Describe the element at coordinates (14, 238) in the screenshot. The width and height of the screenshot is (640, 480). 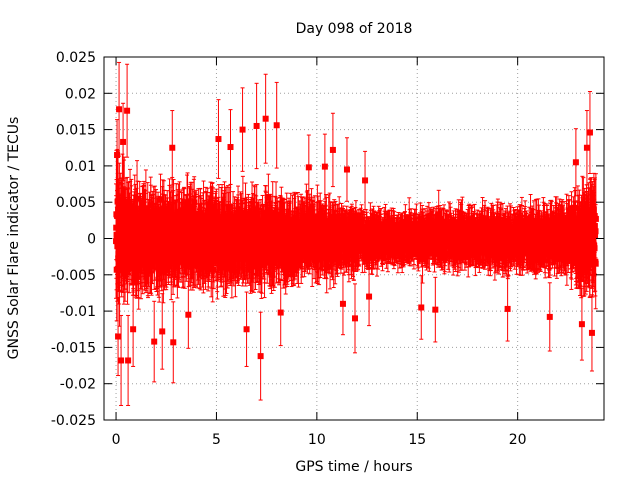
I see `y-axis-label: GNSS Solar Flare indicator / TECUs` at that location.